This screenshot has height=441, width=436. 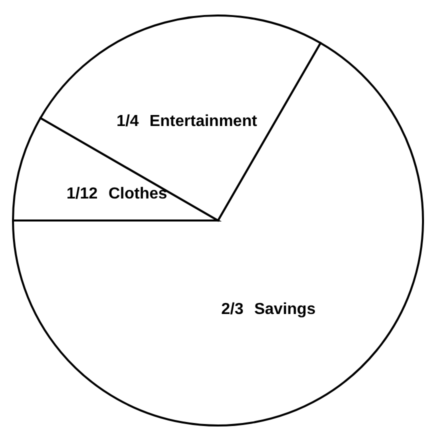 What do you see at coordinates (138, 193) in the screenshot?
I see `slice-label: Clothes` at bounding box center [138, 193].